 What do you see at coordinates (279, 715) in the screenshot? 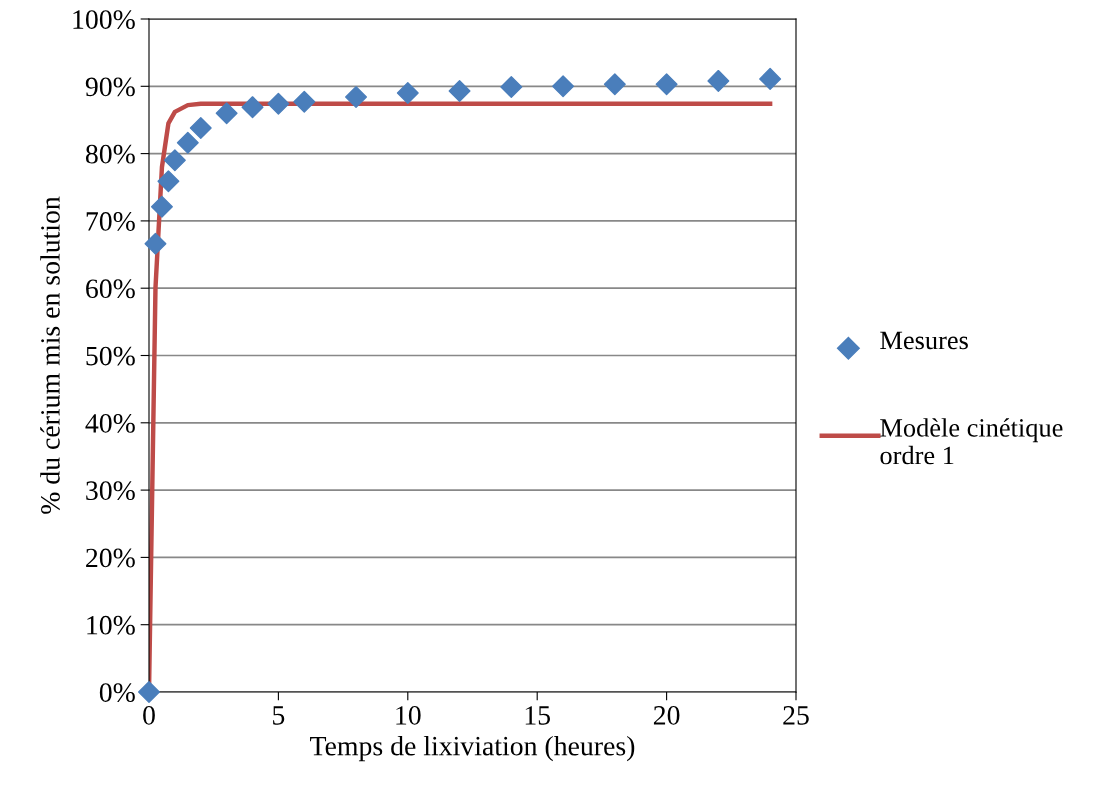
I see `x-tick-label: 5` at bounding box center [279, 715].